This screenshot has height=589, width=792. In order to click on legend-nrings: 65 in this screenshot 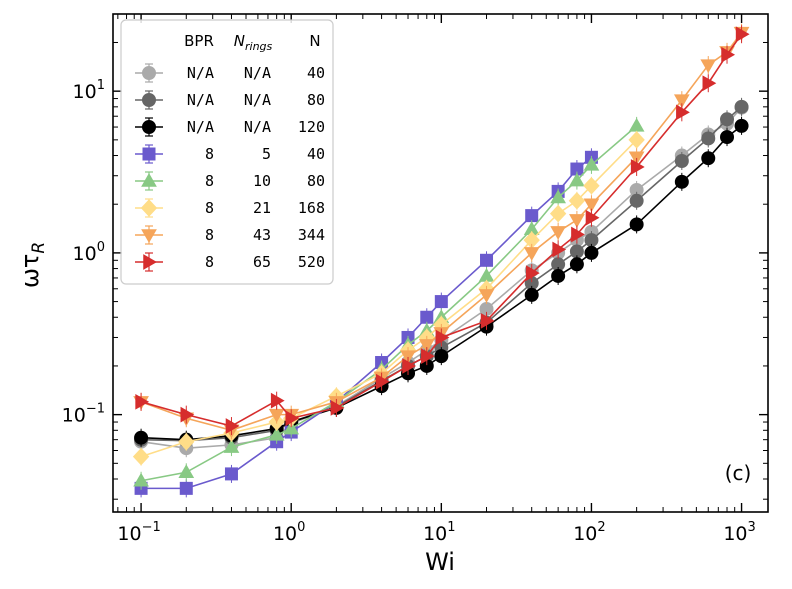, I will do `click(262, 262)`.